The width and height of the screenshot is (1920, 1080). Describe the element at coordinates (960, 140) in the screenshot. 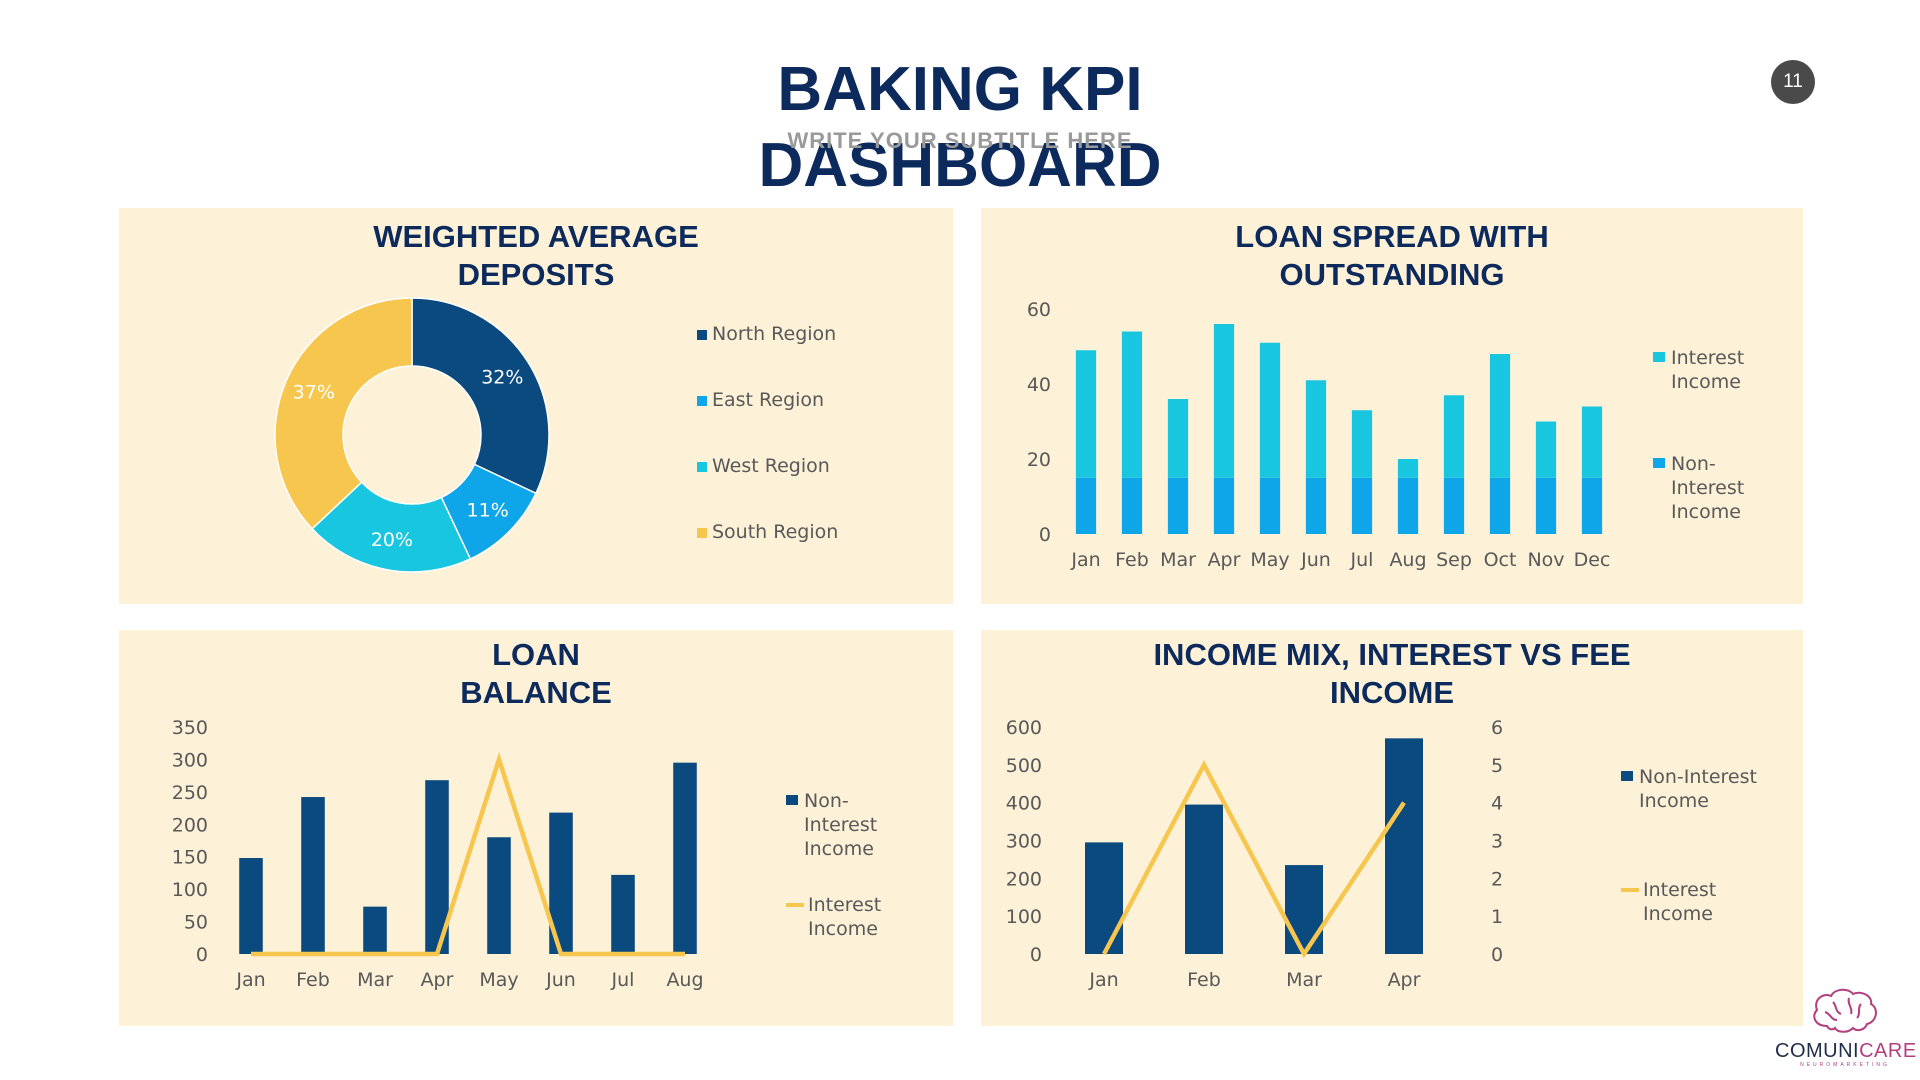

I see `page-subtitle: WRITE YOUR SUBTITLE HERE` at that location.